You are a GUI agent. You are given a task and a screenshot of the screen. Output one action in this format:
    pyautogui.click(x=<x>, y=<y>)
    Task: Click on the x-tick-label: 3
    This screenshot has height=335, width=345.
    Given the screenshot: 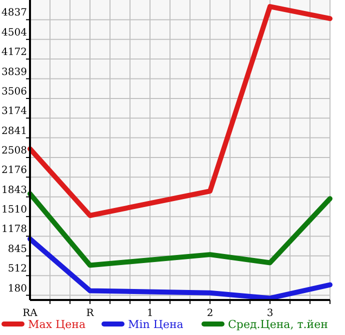 What is the action you would take?
    pyautogui.click(x=270, y=313)
    